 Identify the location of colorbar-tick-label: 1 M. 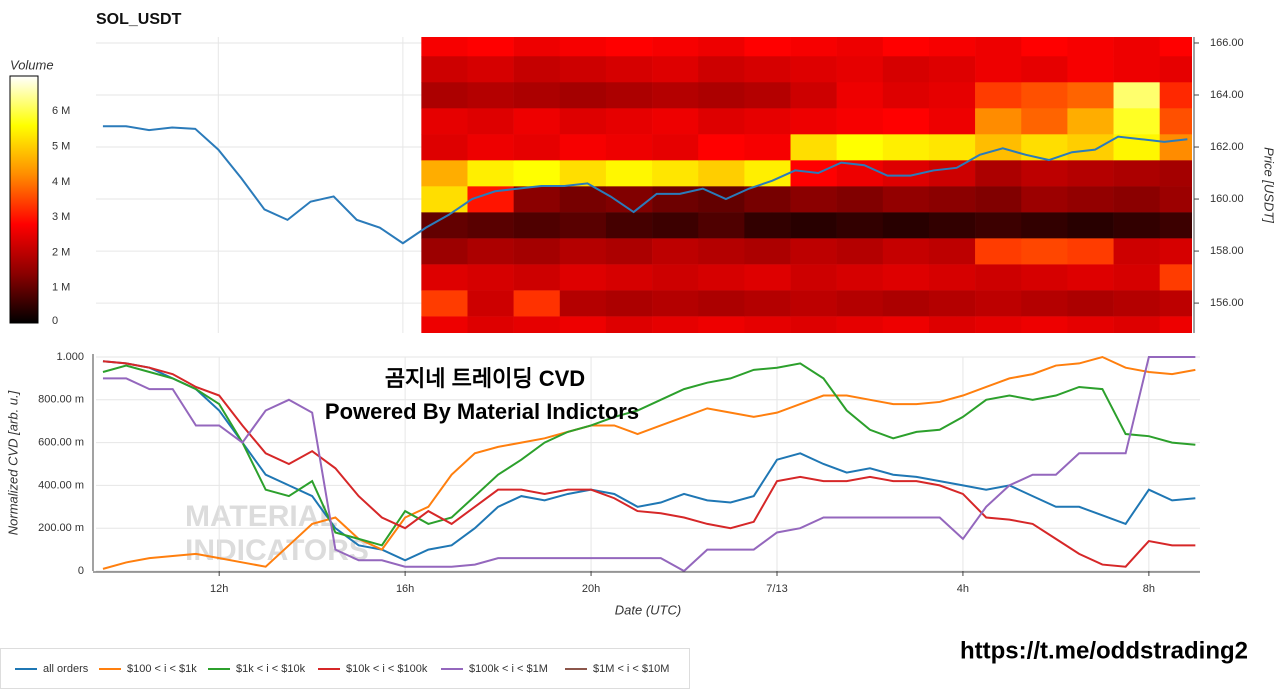
(61, 288).